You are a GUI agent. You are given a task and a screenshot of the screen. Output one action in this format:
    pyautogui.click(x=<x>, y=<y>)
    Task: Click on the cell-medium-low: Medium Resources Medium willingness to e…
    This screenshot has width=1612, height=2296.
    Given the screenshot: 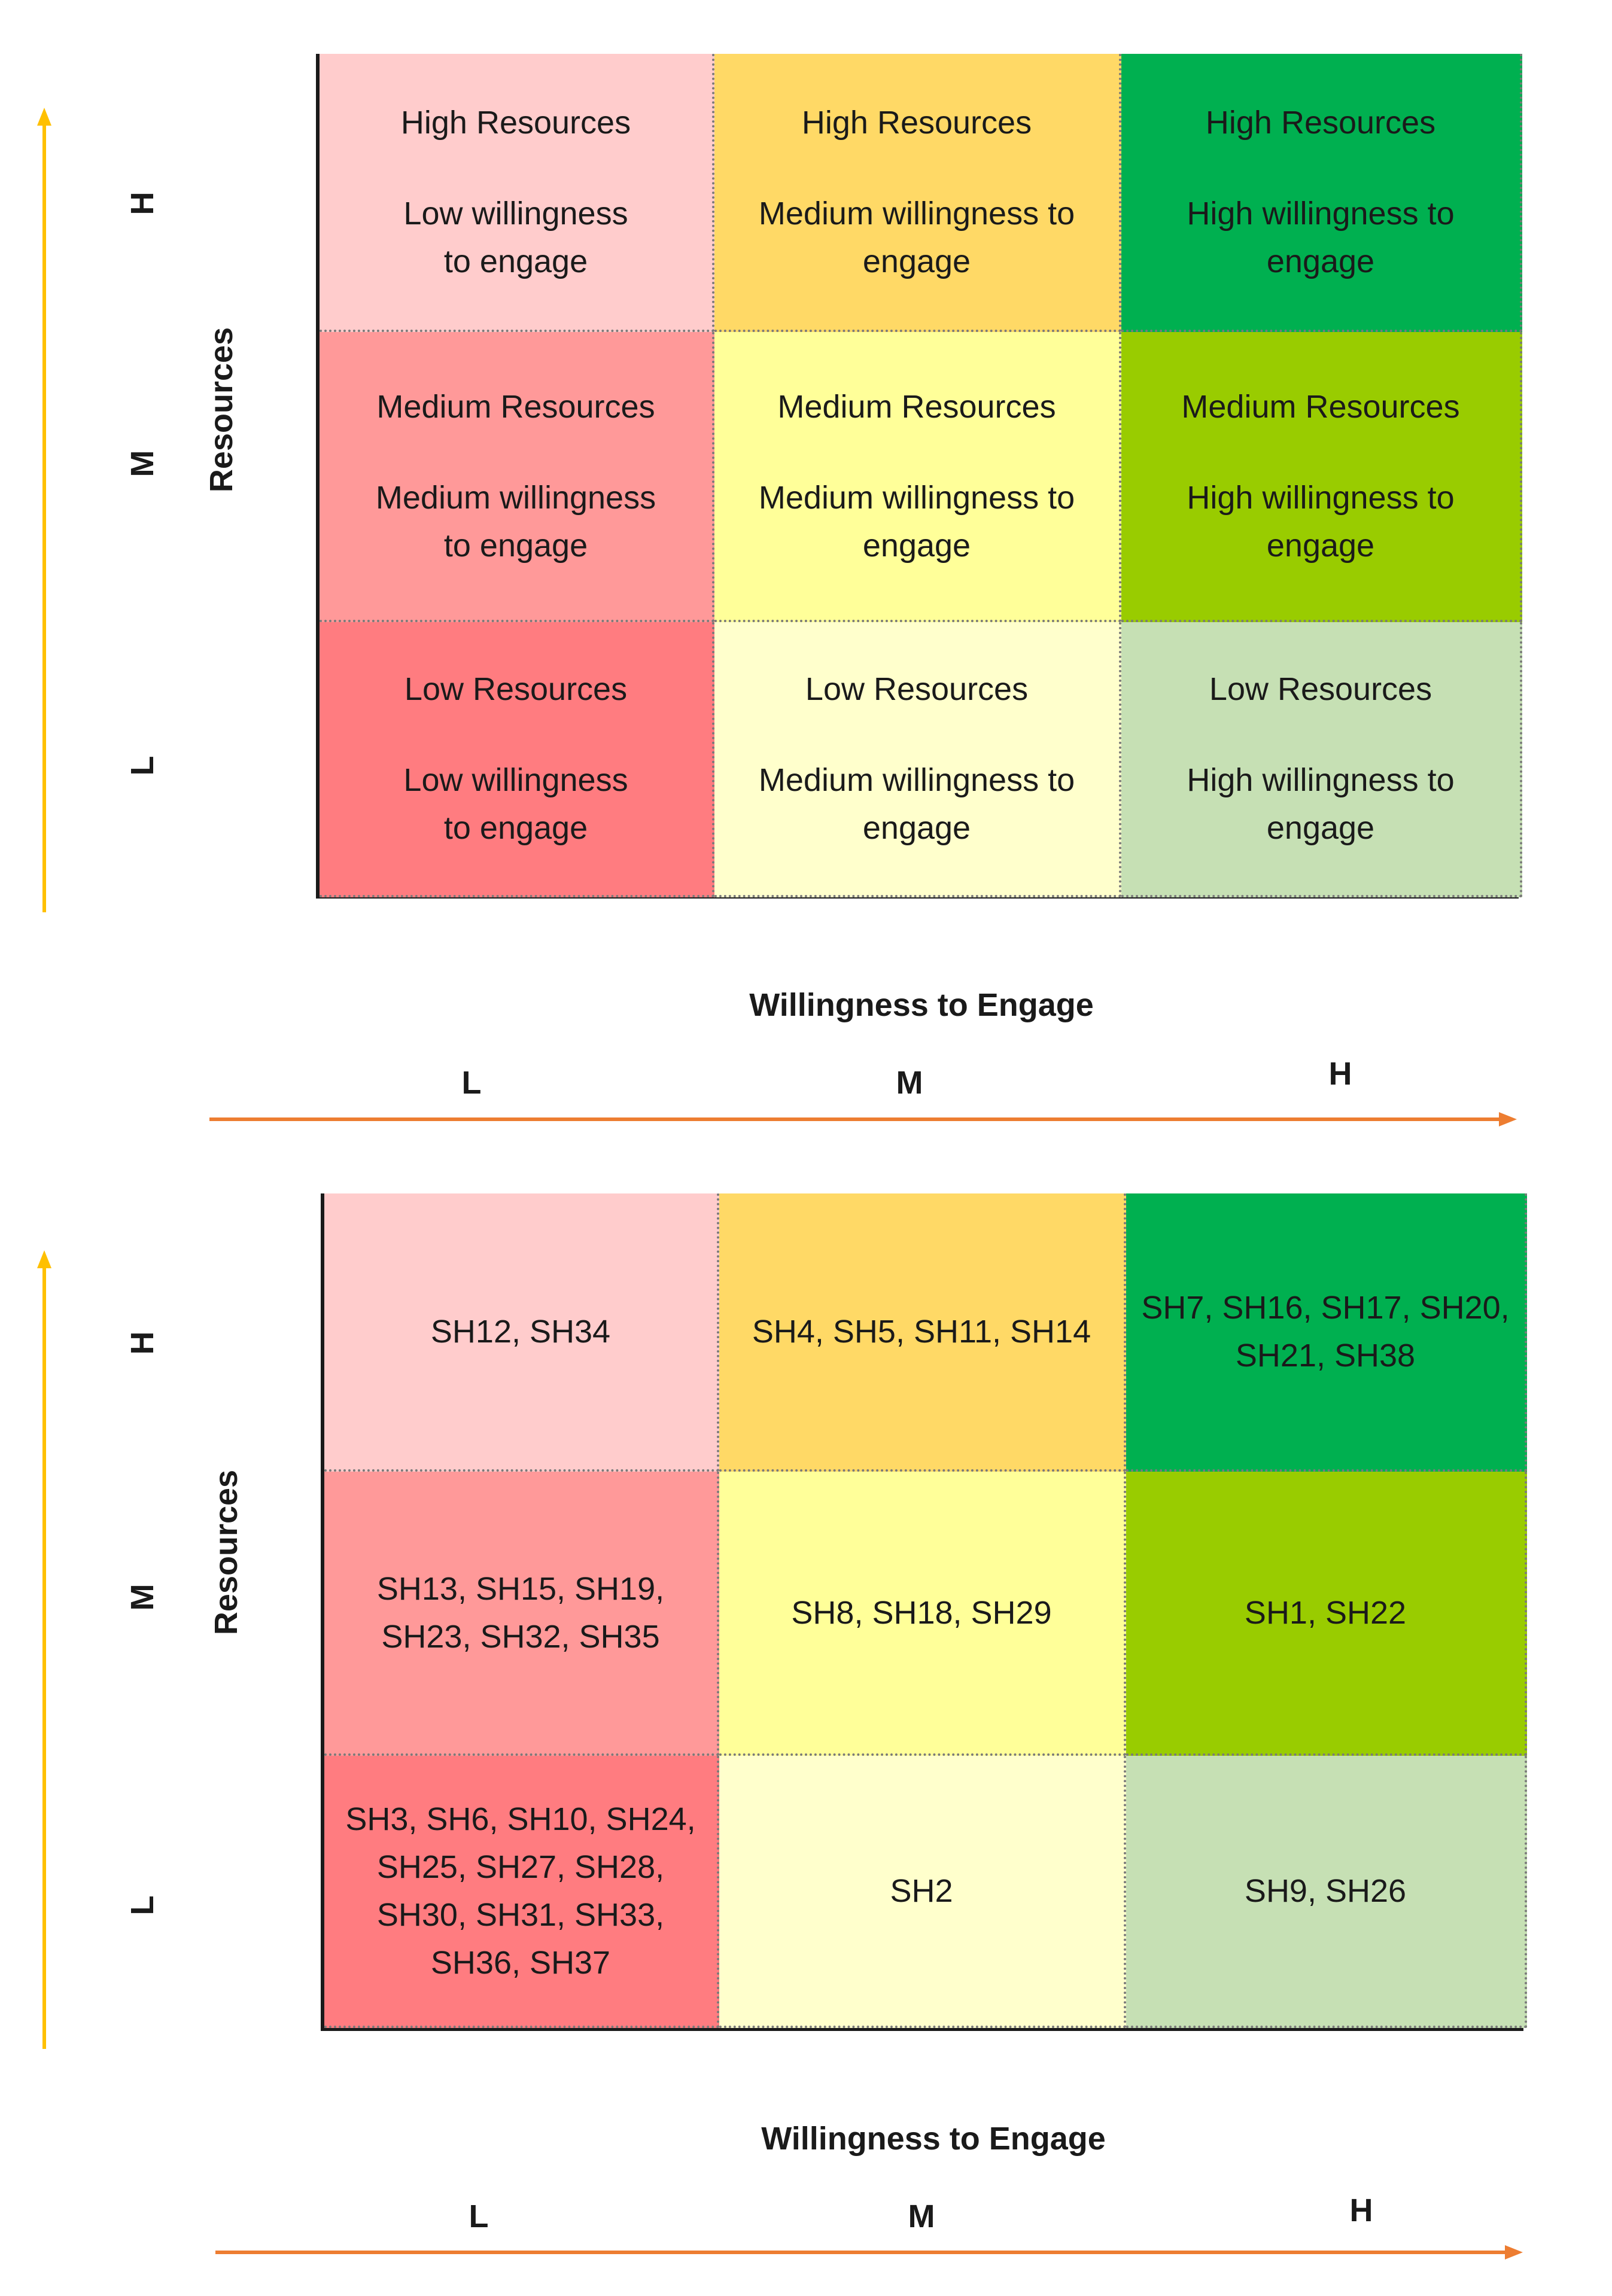 What is the action you would take?
    pyautogui.click(x=517, y=477)
    